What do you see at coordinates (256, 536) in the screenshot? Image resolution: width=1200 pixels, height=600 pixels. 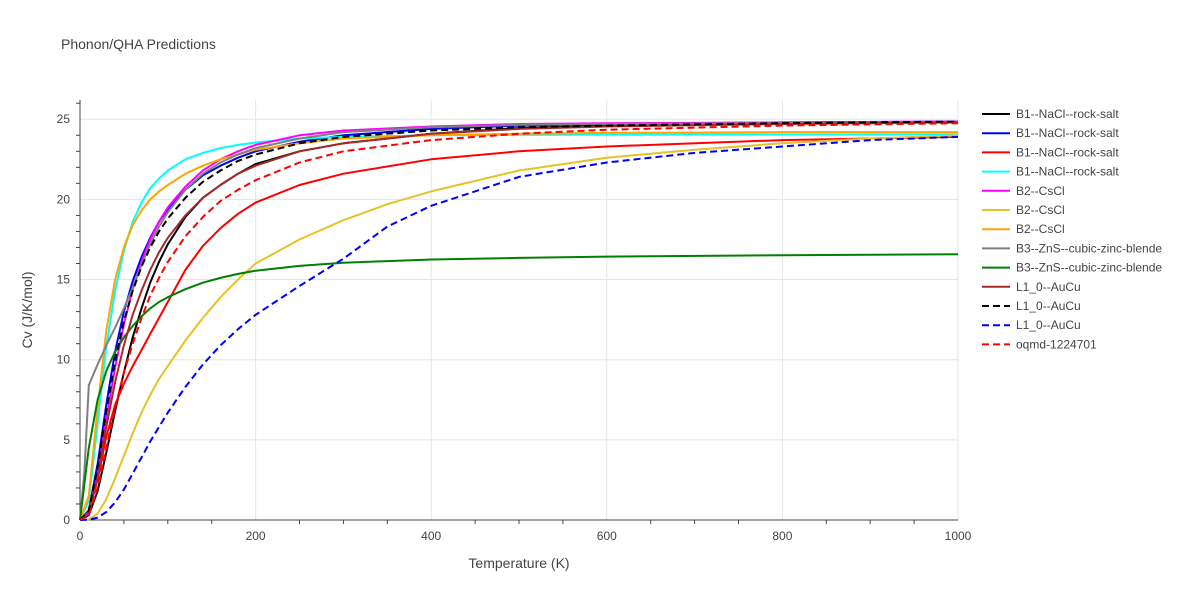 I see `x-tick-label: 200` at bounding box center [256, 536].